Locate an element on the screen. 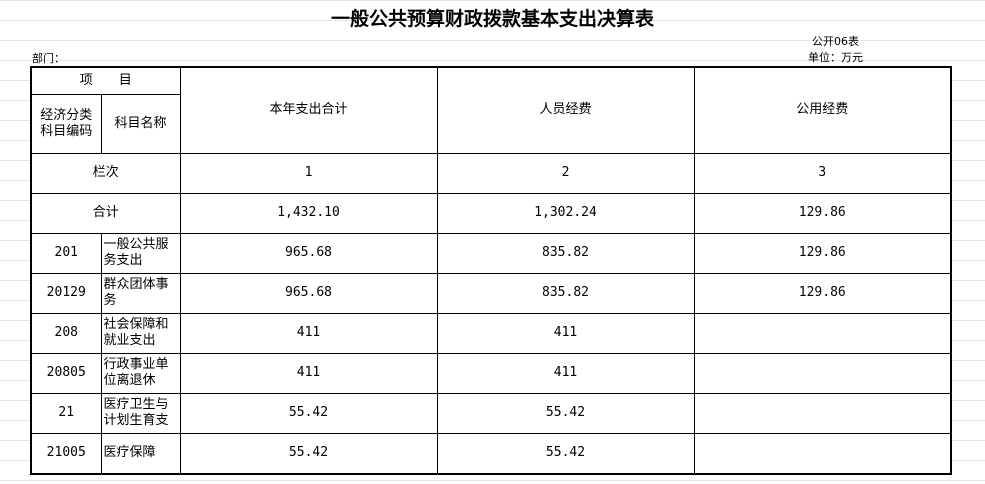 Image resolution: width=985 pixels, height=484 pixels. data-row: 20805 行政事业单位离退休 411 411 is located at coordinates (491, 373).